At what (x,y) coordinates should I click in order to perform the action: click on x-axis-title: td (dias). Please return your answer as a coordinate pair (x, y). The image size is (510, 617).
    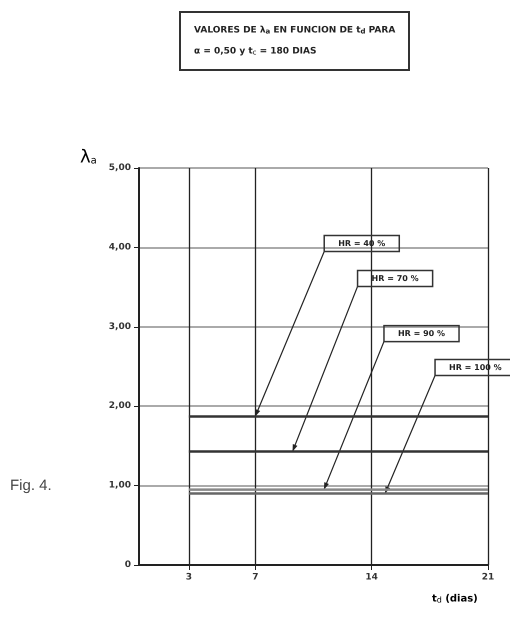
    Looking at the image, I should click on (455, 599).